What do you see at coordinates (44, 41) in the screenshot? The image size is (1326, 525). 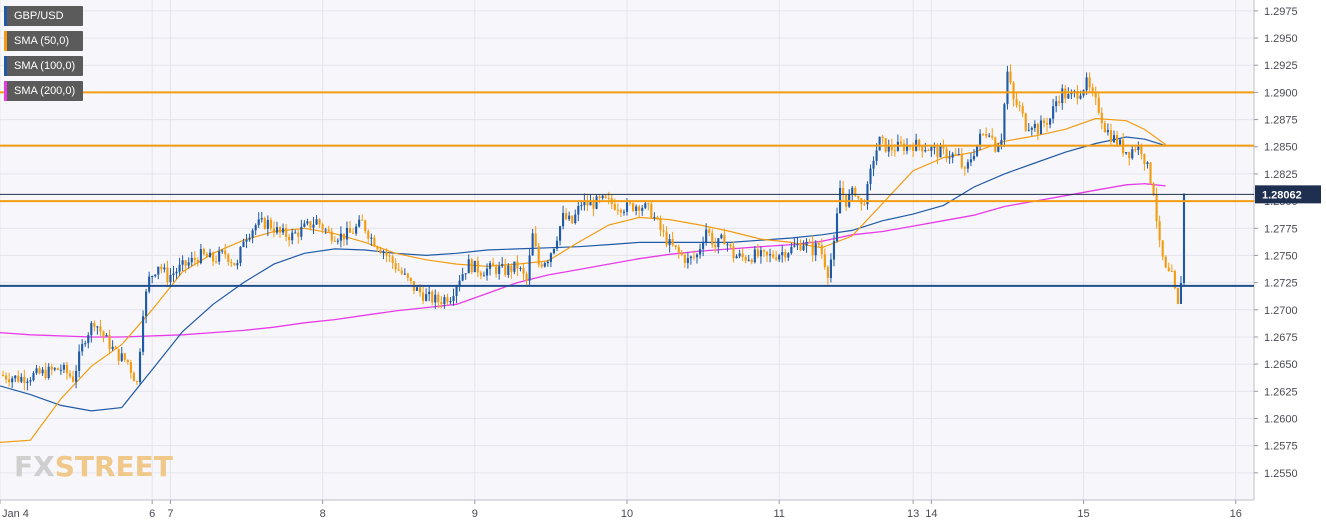 I see `legend-item-sma50: SMA (50,0)` at bounding box center [44, 41].